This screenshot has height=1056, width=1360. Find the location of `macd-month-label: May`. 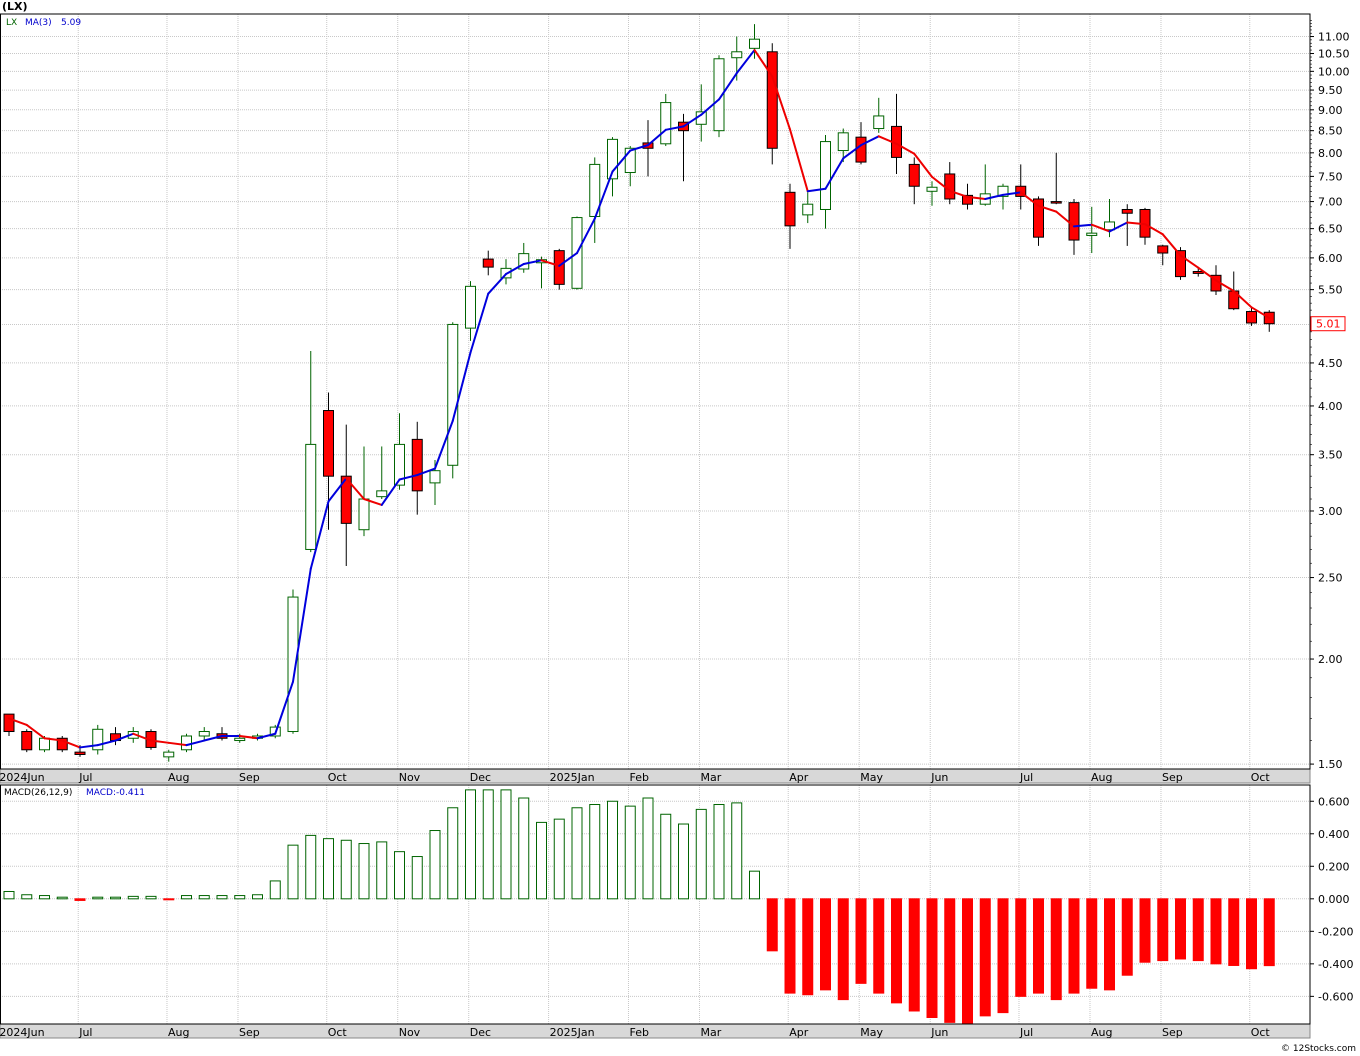

macd-month-label: May is located at coordinates (871, 1032).